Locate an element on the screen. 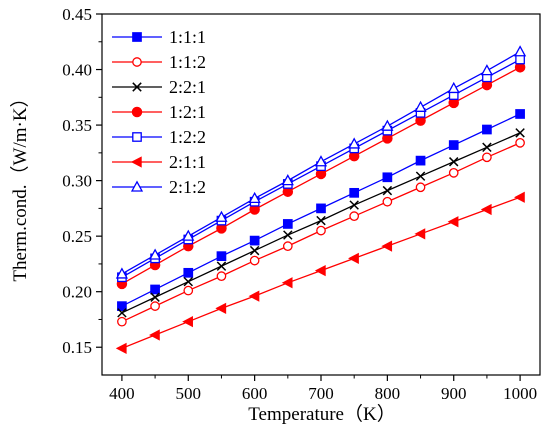  y-tick-label: 0.25 is located at coordinates (77, 236).